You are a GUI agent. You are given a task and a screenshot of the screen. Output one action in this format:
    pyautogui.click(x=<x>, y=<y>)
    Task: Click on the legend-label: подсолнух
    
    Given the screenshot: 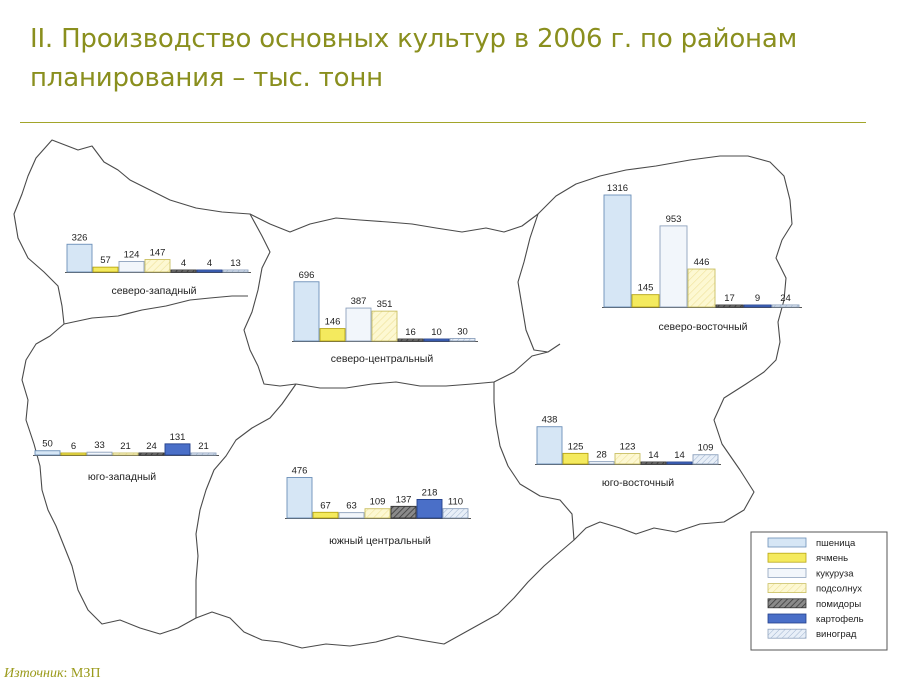 What is the action you would take?
    pyautogui.click(x=839, y=589)
    